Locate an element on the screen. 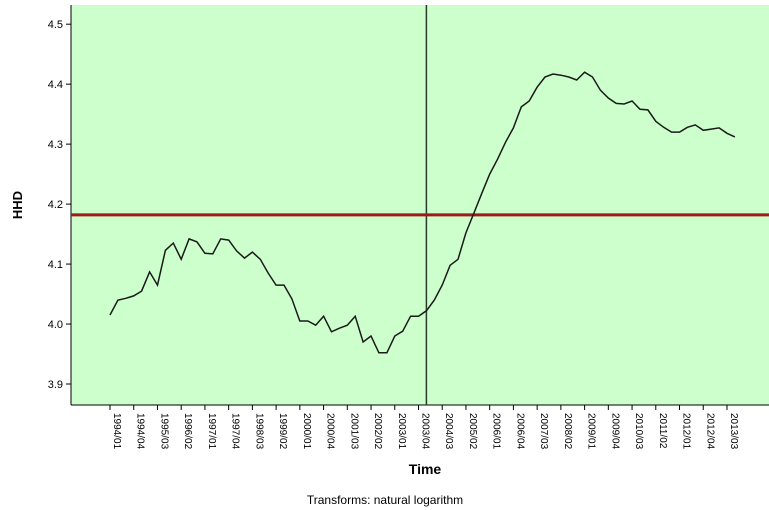 This screenshot has width=769, height=510. x-tick-label: 1999/02 is located at coordinates (282, 431).